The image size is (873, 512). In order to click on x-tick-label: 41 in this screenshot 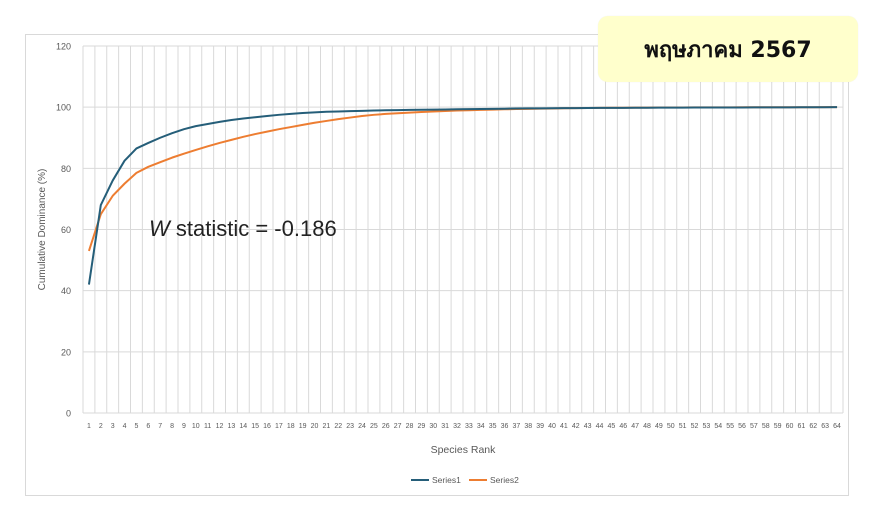, I will do `click(564, 426)`.